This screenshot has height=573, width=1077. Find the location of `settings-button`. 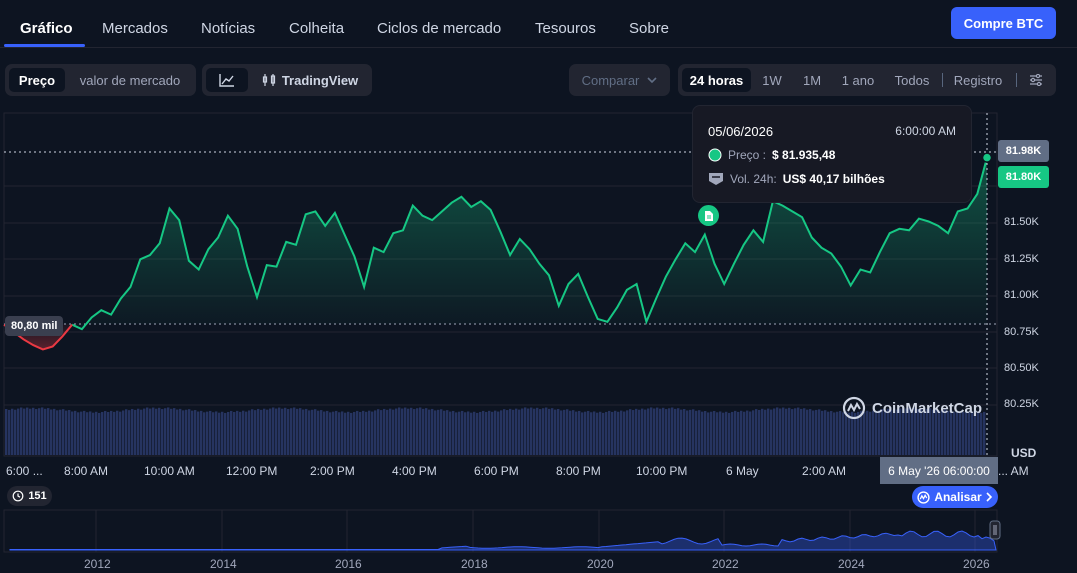

settings-button is located at coordinates (1036, 80).